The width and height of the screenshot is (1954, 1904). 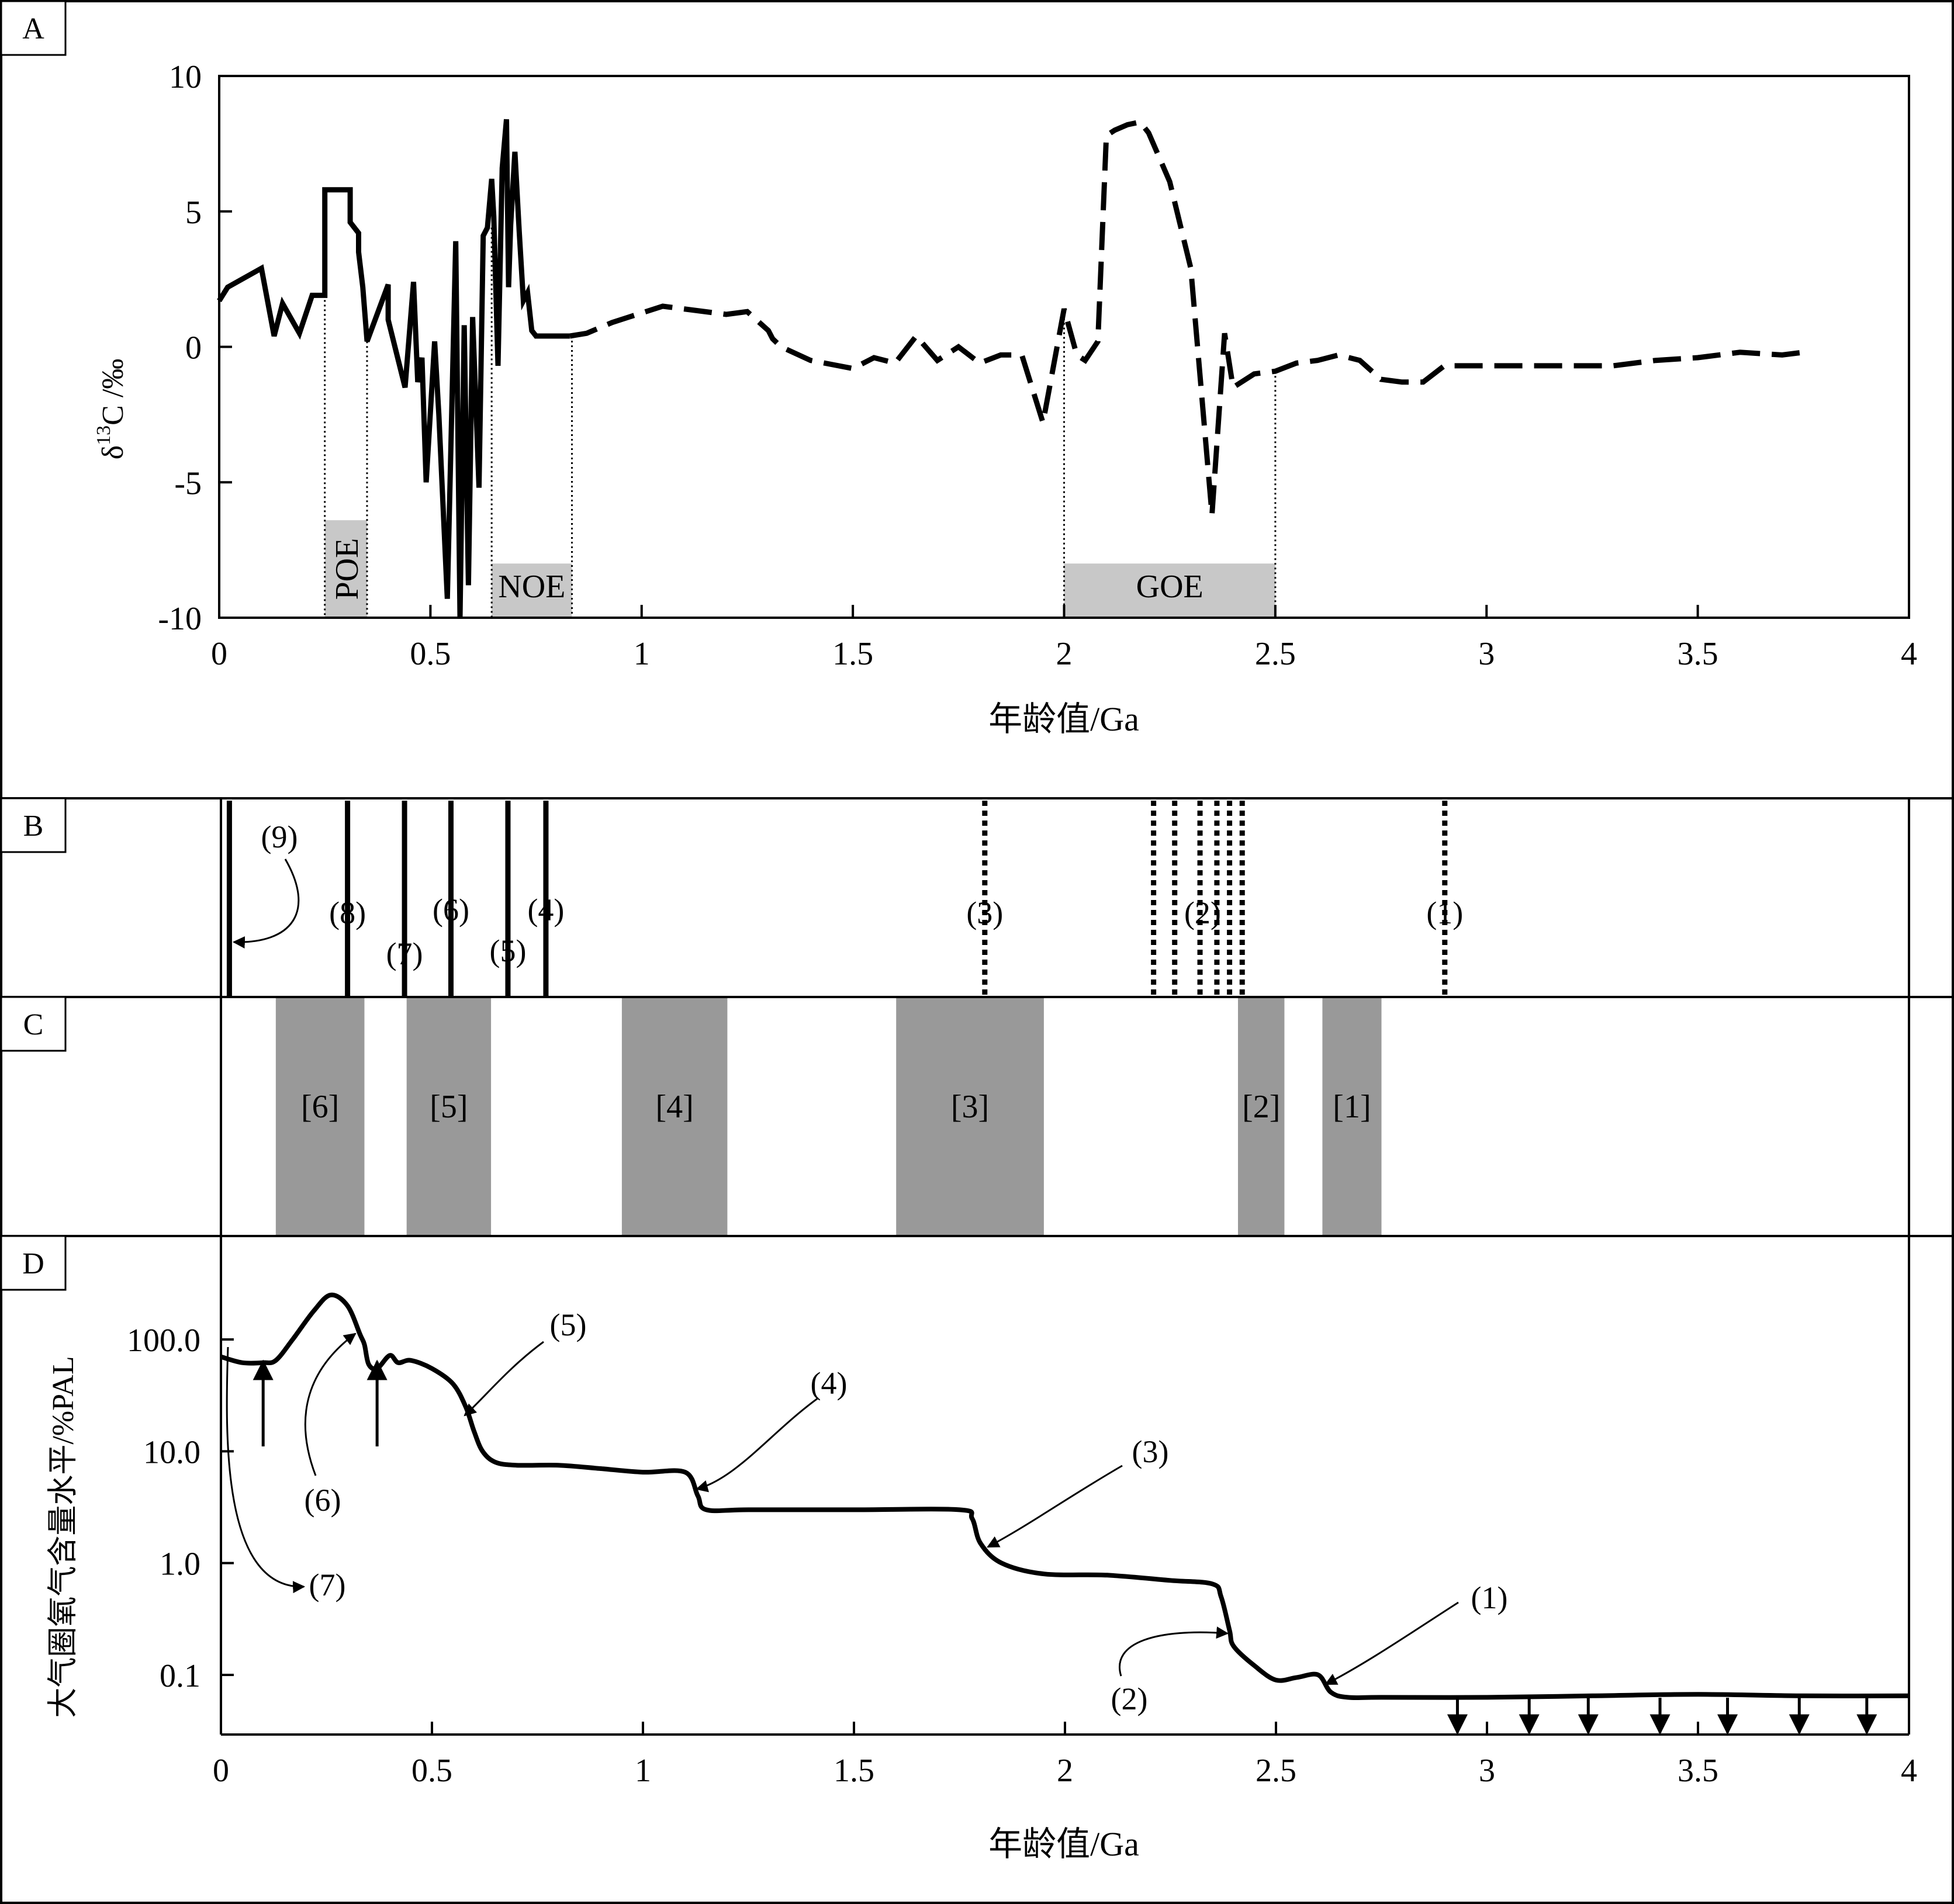 I want to click on panel-tag-d: D, so click(x=33, y=1263).